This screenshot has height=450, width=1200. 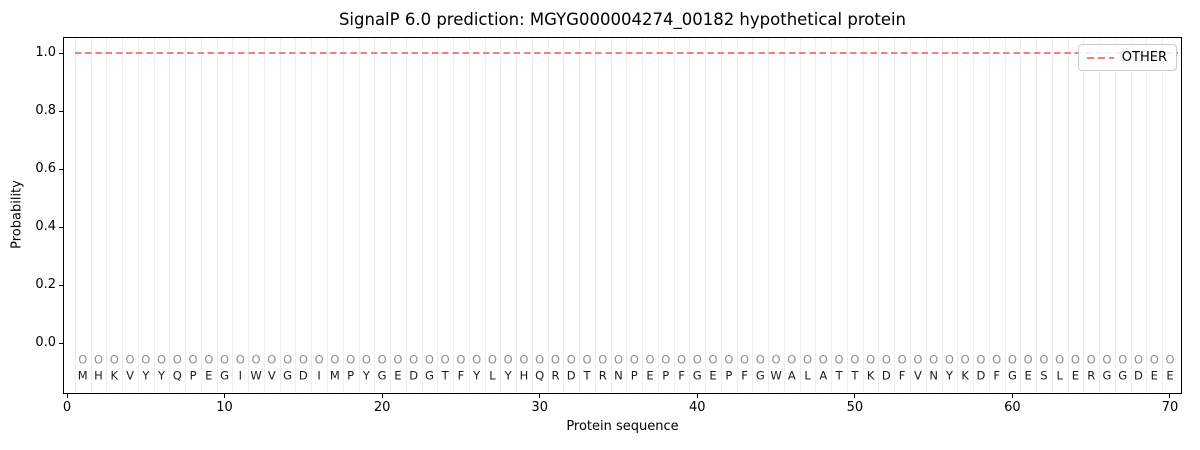 I want to click on y-tick-label: 0.8, so click(x=45, y=110).